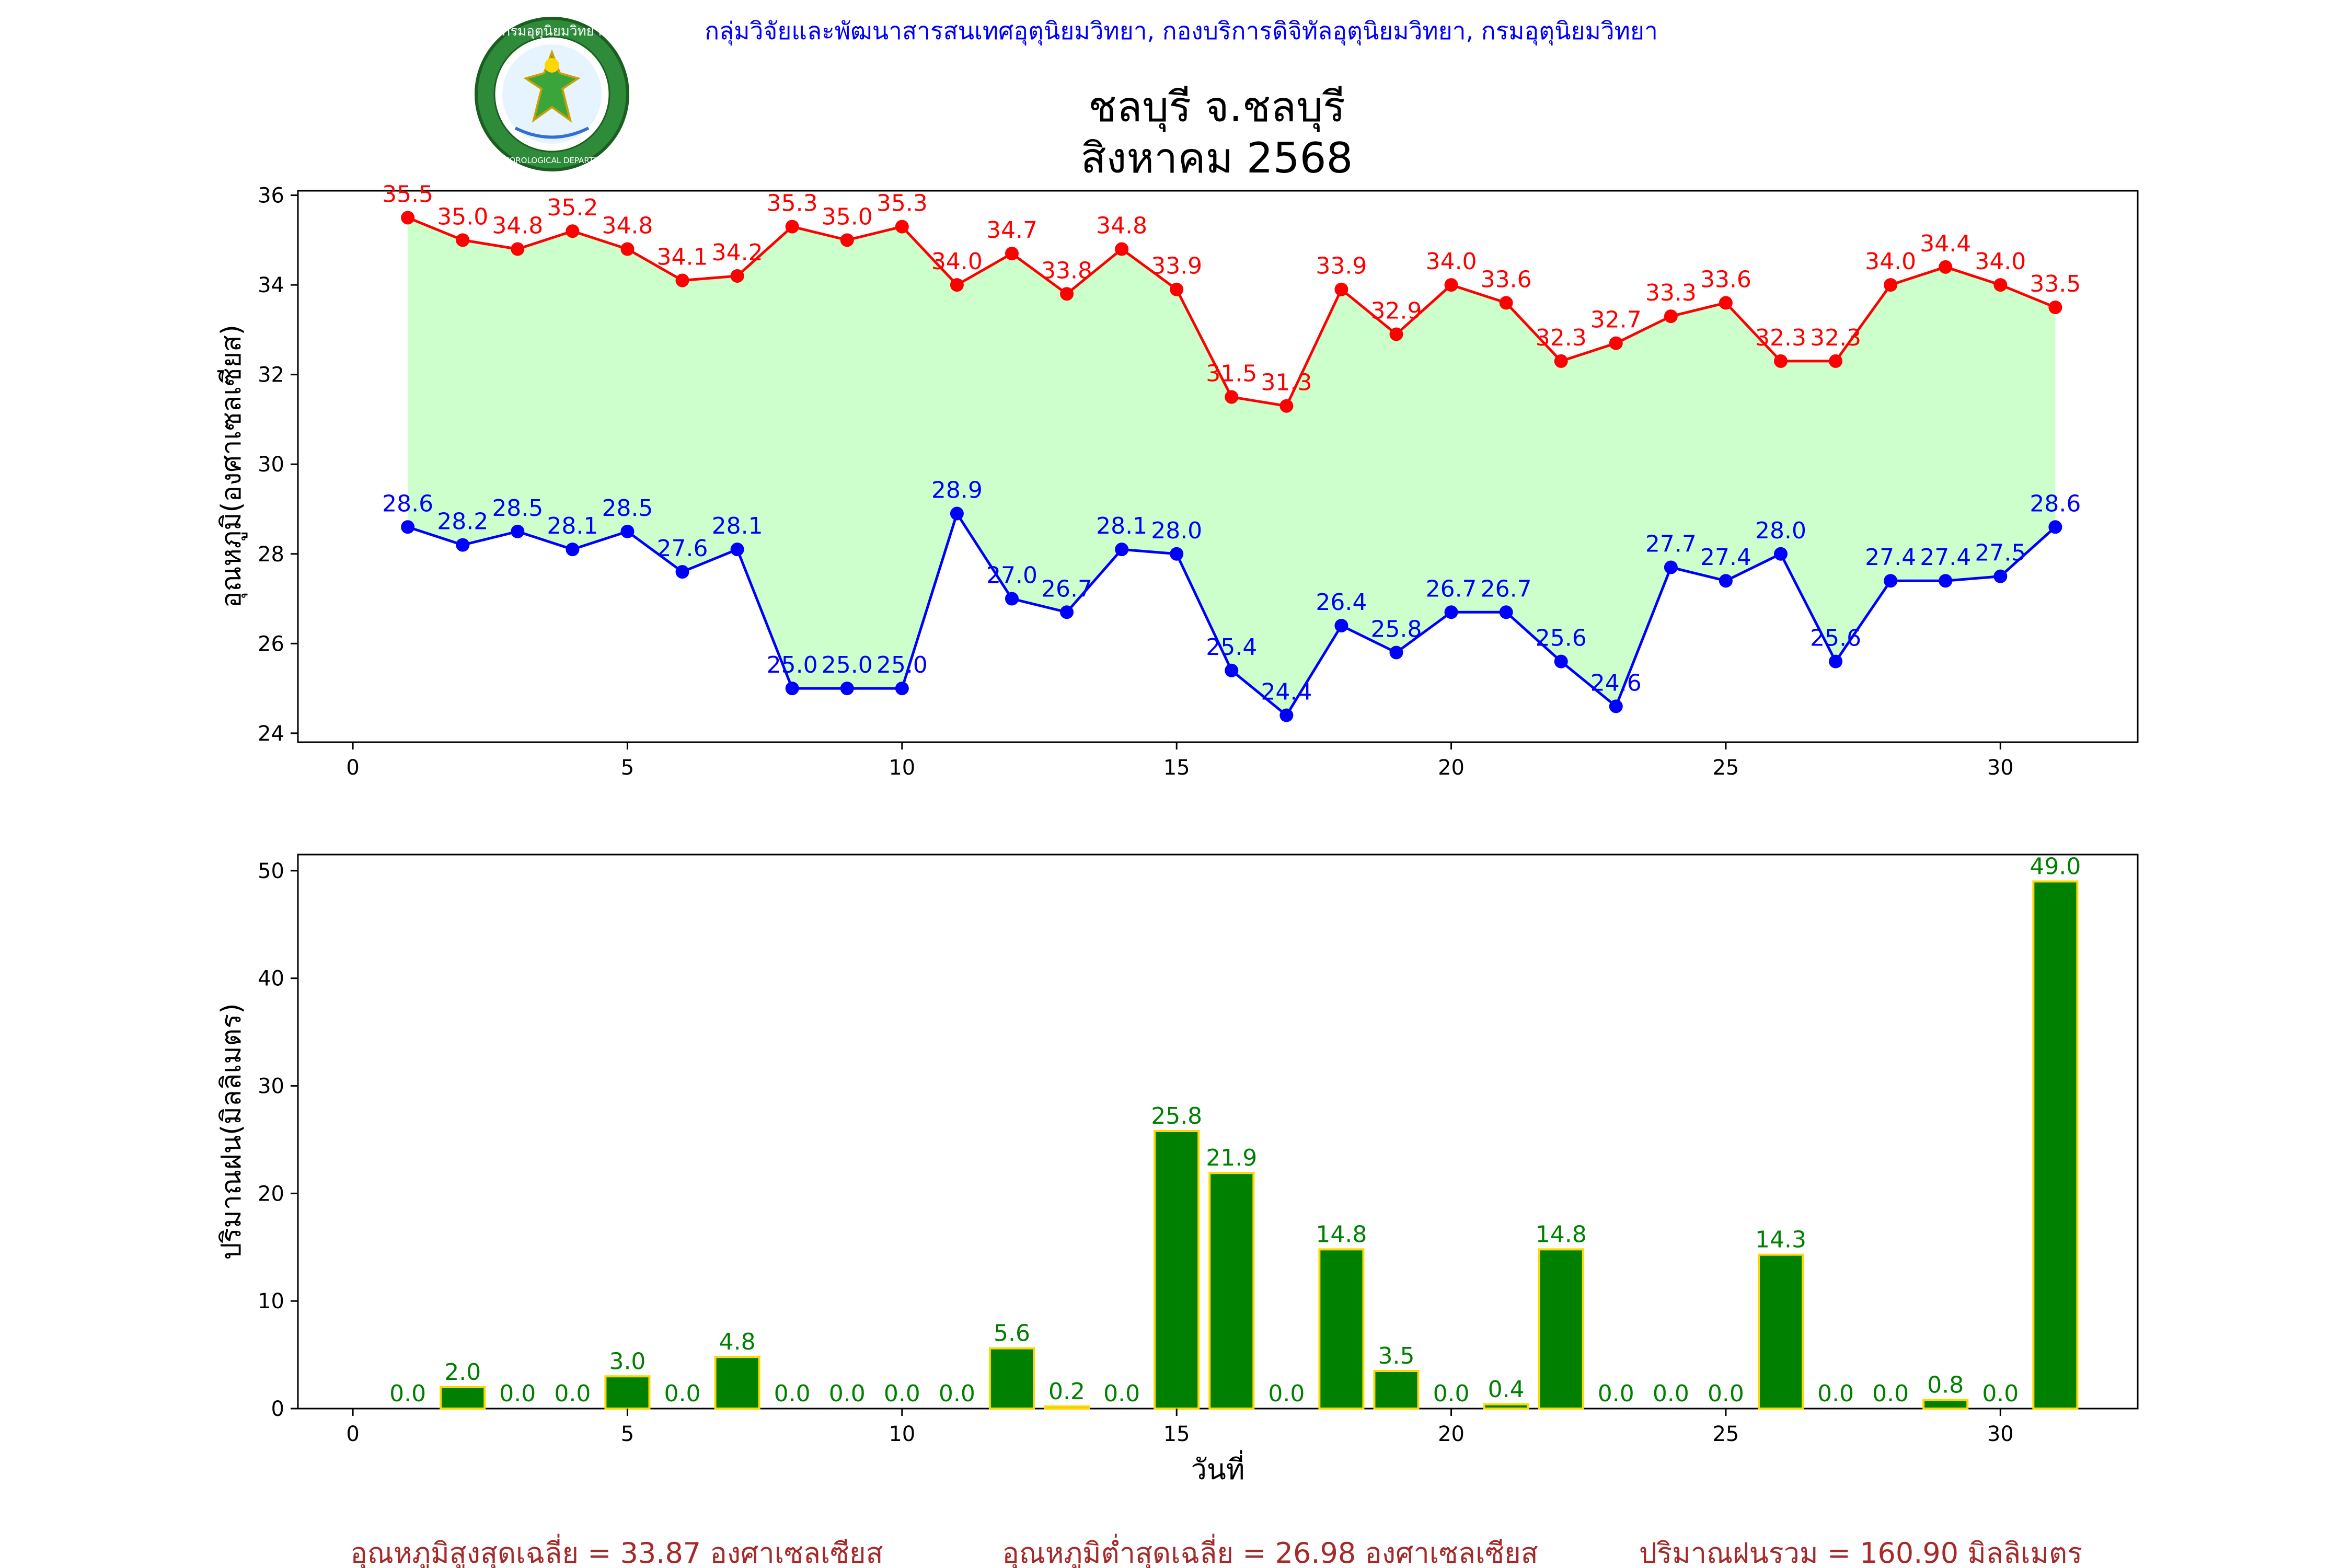 Image resolution: width=2352 pixels, height=1568 pixels. Describe the element at coordinates (271, 1301) in the screenshot. I see `rain-ytick-label: 10` at that location.